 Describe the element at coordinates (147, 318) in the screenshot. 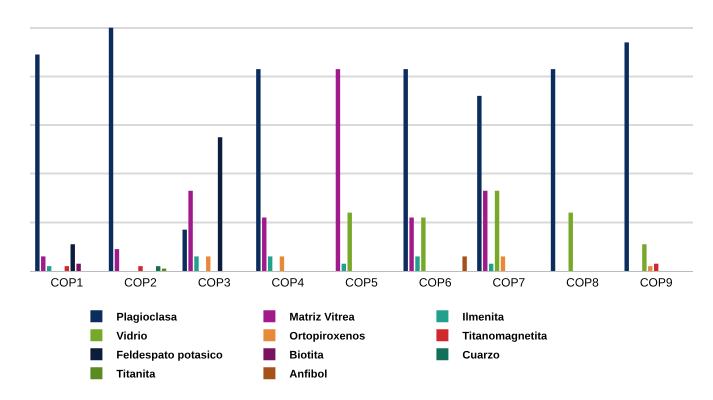

I see `legend-label: Plagioclasa` at that location.